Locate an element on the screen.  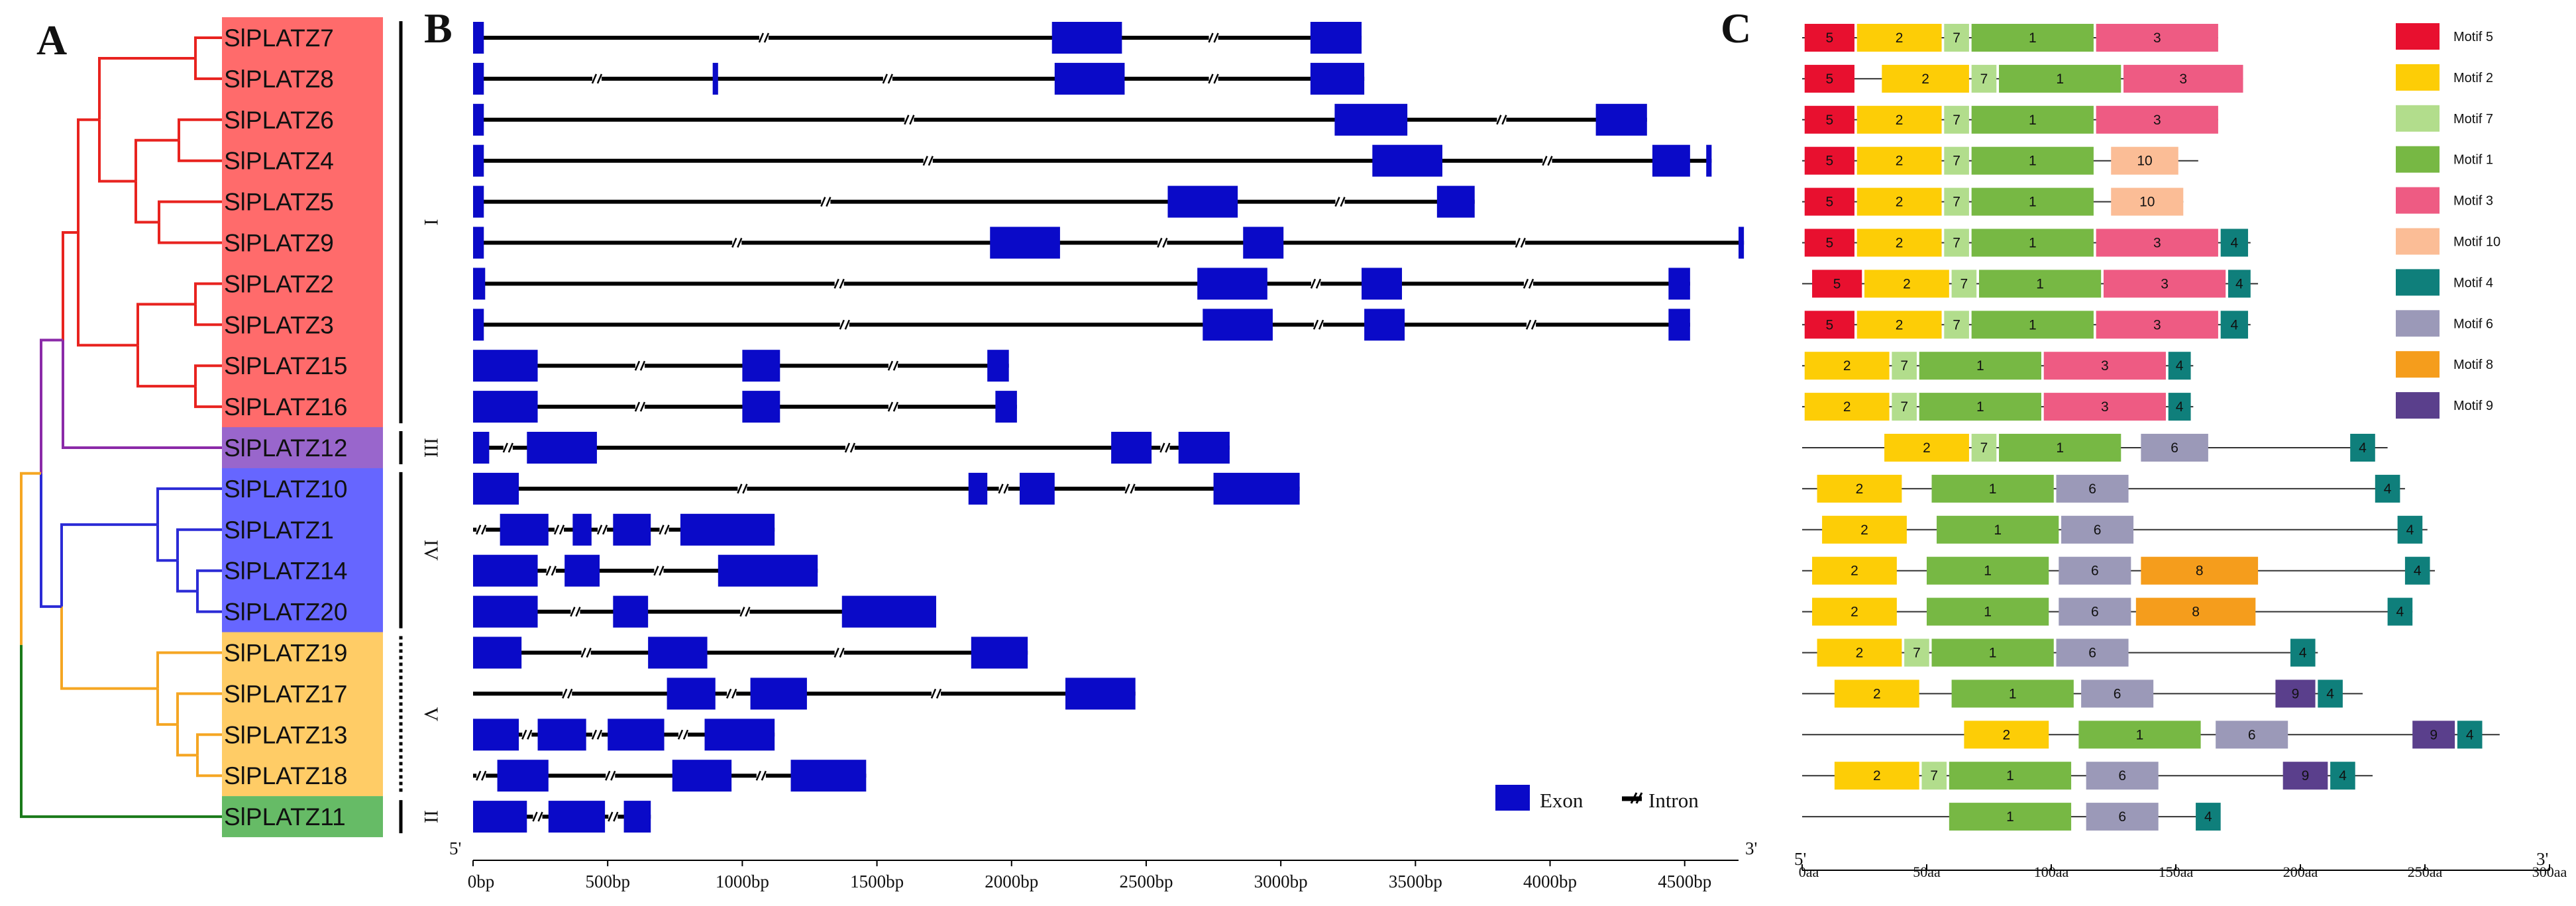
motif-3-block is located at coordinates (2164, 284).